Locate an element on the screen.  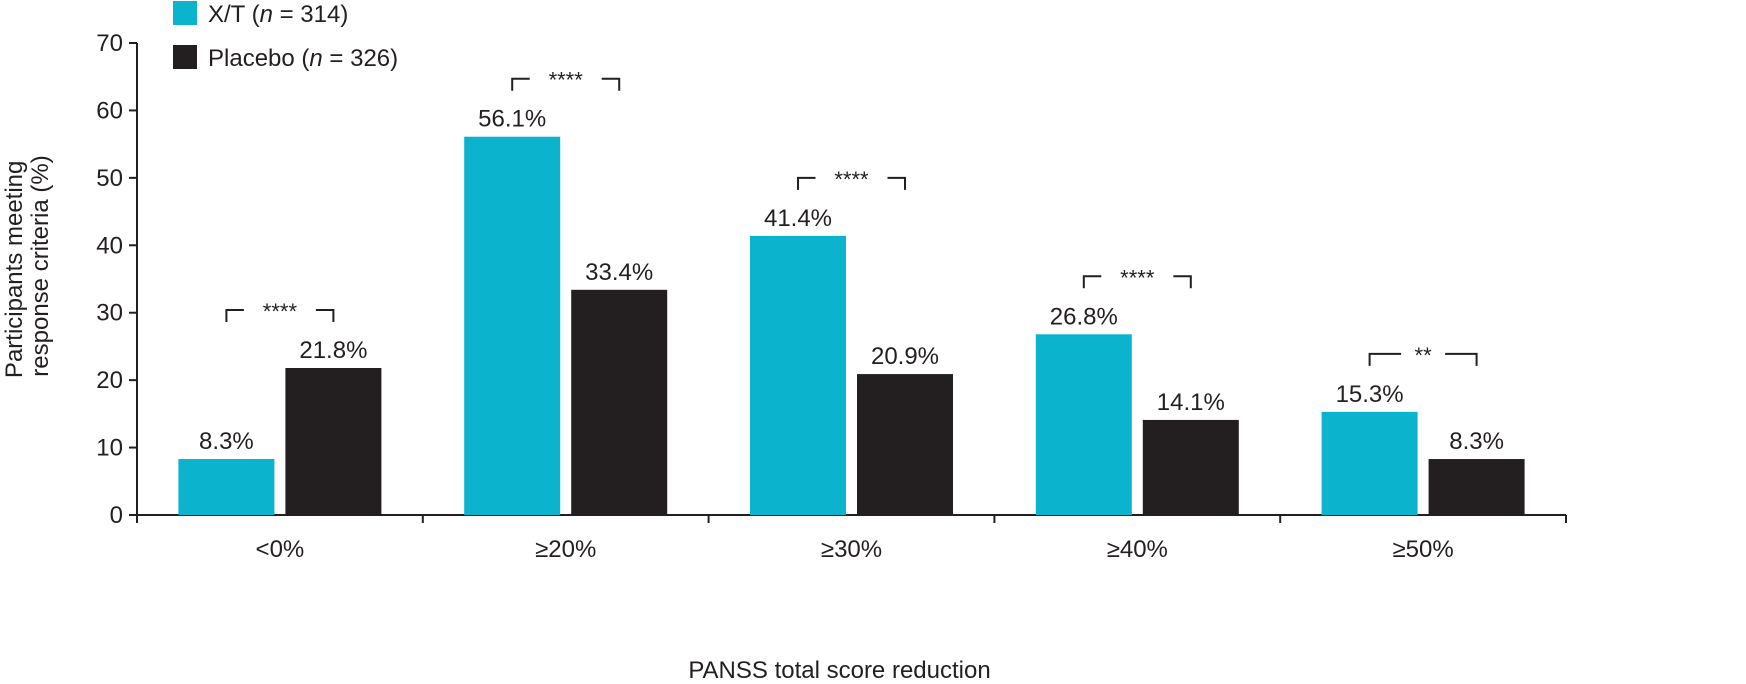
legend-label-placebo: Placebo (n = 326) is located at coordinates (303, 58).